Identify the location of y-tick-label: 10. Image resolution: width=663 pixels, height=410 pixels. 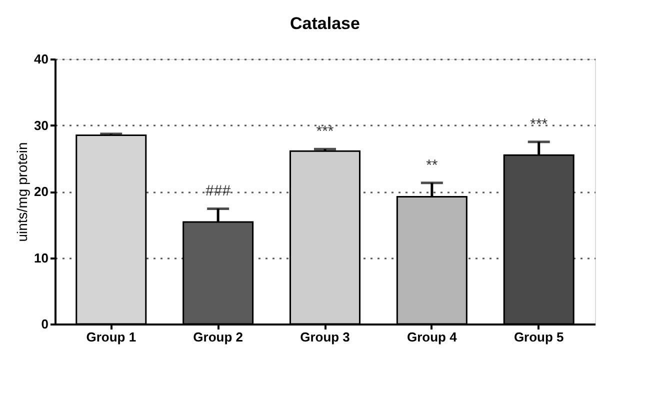
(41, 258).